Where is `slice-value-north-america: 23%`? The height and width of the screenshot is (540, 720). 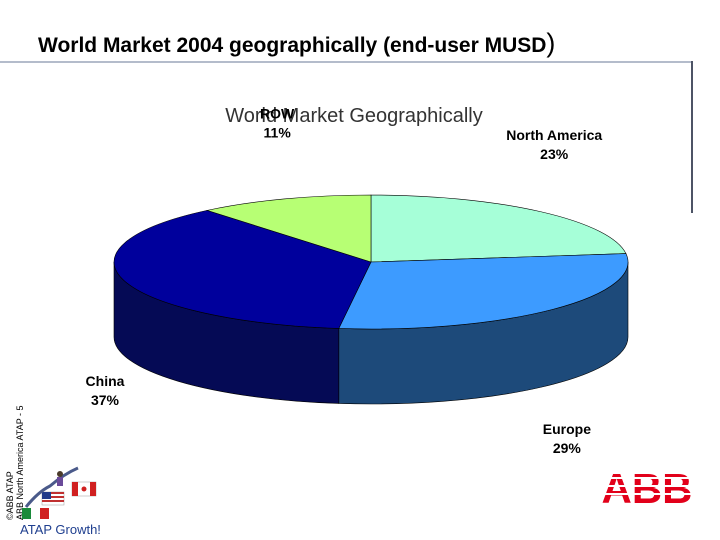 slice-value-north-america: 23% is located at coordinates (554, 154).